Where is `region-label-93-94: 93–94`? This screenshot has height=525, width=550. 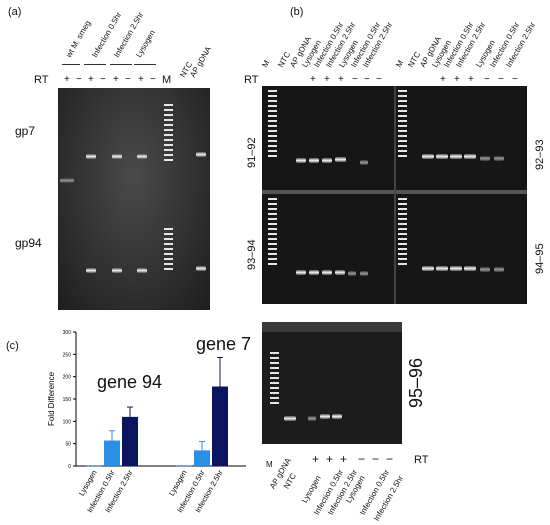 region-label-93-94: 93–94 is located at coordinates (252, 254).